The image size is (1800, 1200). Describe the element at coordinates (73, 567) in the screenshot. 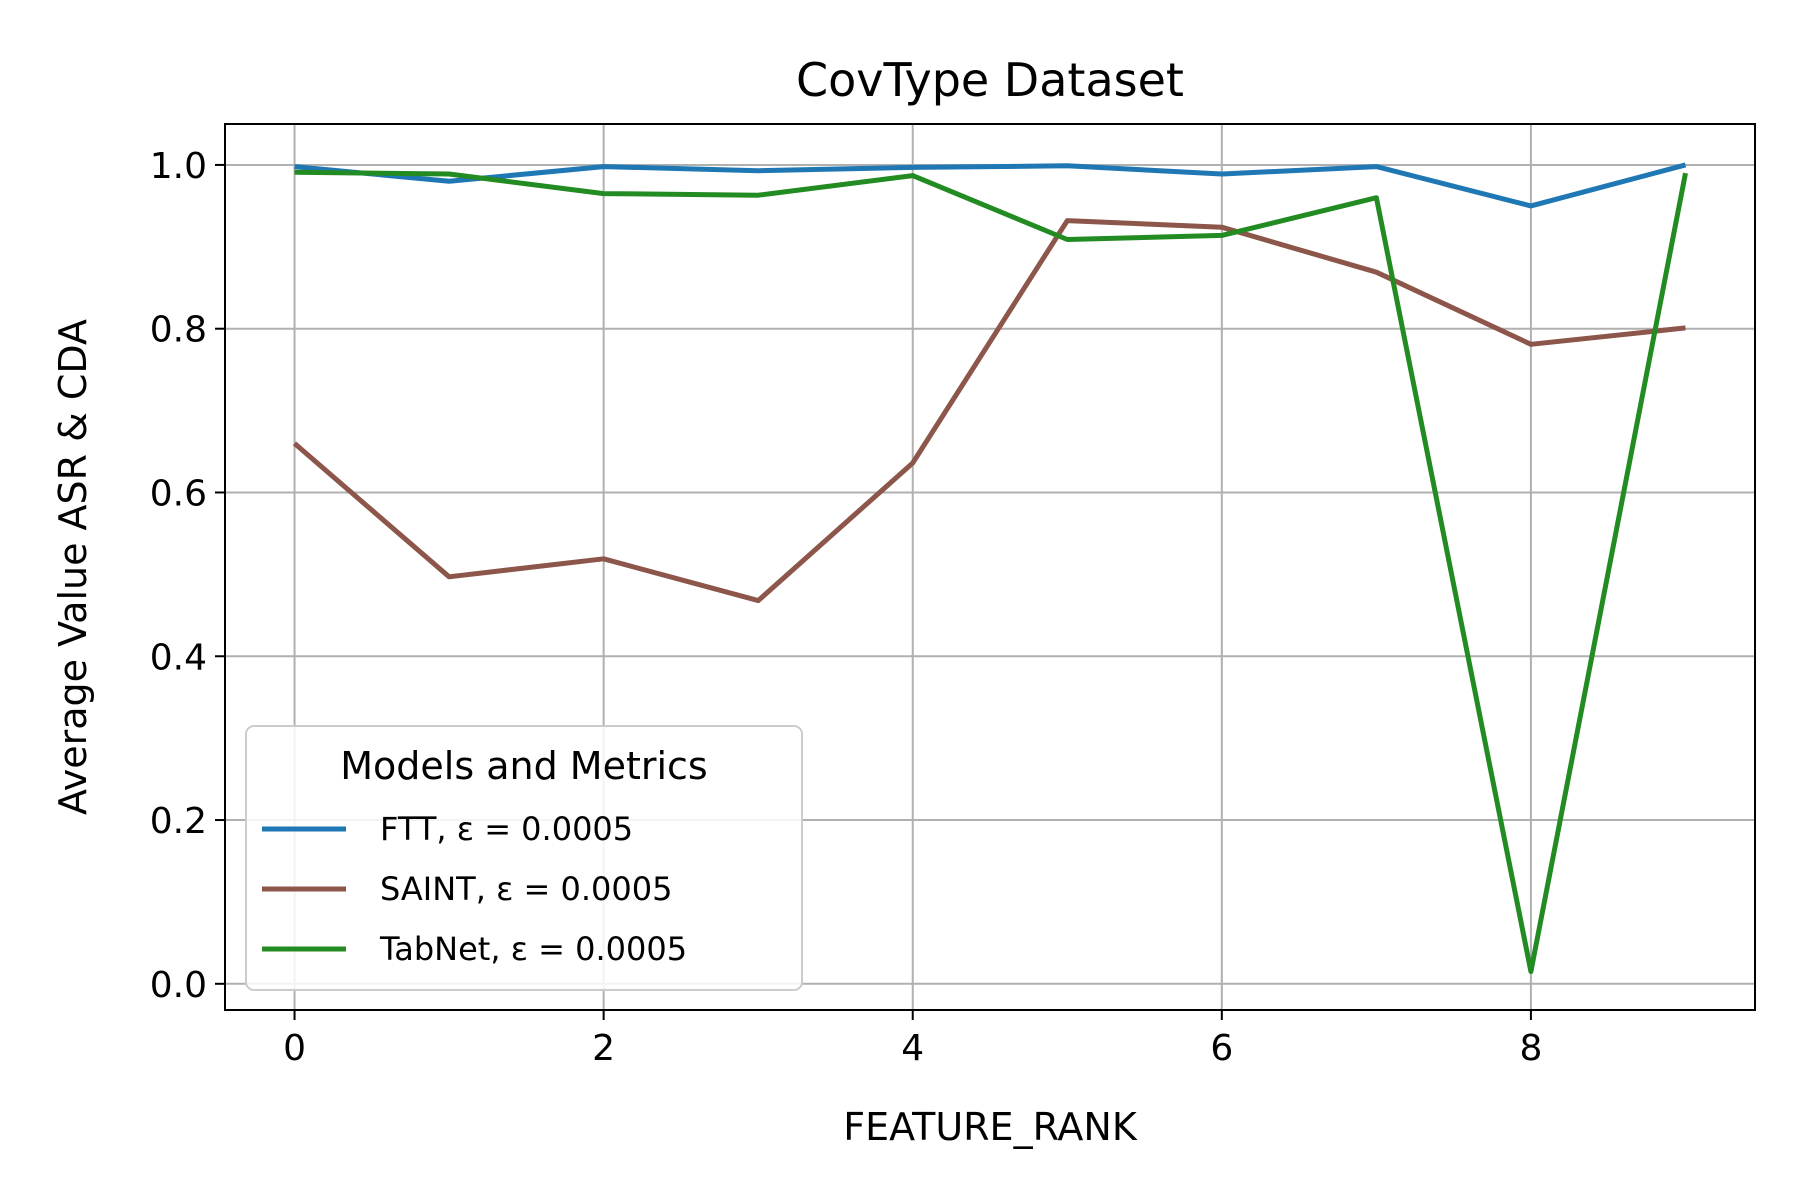

I see `y-axis-label: Average Value ASR & CDA` at that location.